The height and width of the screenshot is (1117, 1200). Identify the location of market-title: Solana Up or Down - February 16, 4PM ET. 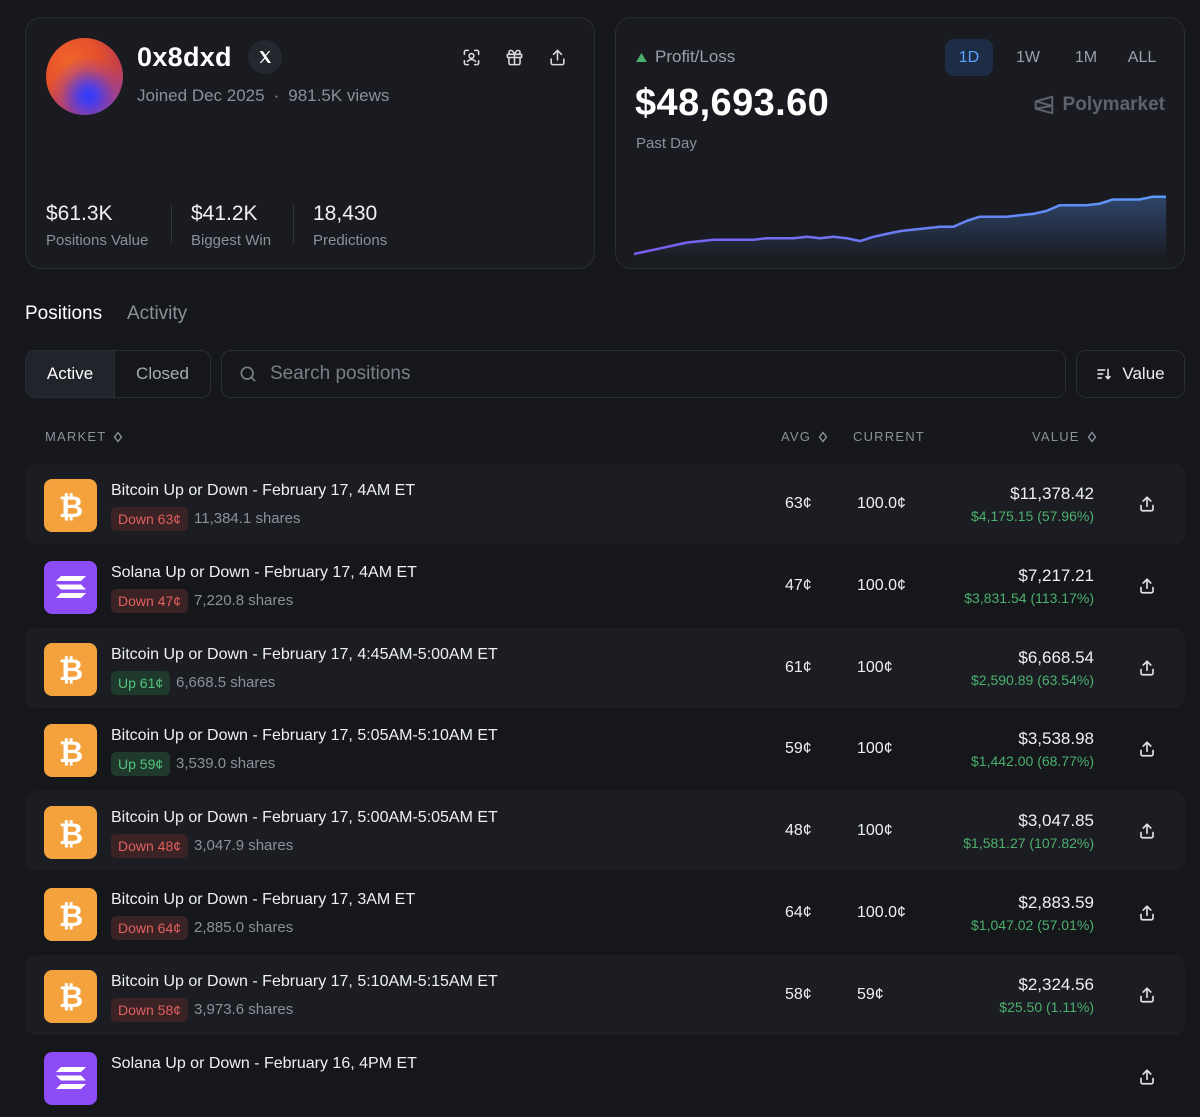
(264, 1063).